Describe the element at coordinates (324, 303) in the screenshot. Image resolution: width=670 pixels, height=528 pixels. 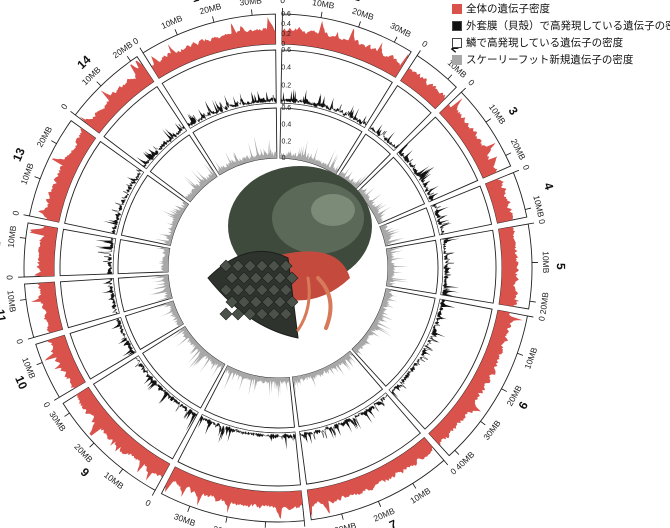
I see `snail-tentacle` at that location.